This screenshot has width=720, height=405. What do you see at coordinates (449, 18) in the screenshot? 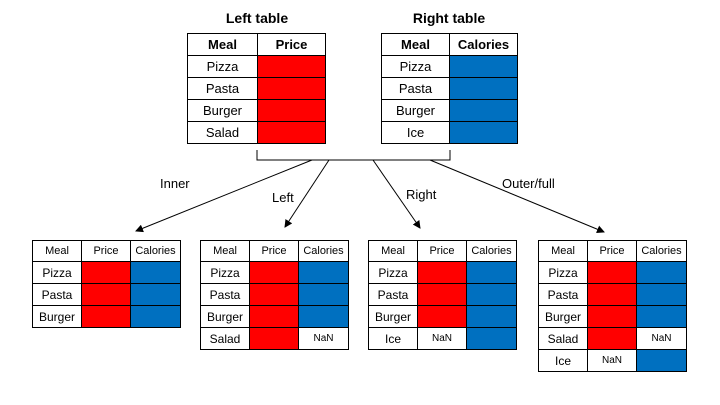
I see `right-table-title: Right table` at bounding box center [449, 18].